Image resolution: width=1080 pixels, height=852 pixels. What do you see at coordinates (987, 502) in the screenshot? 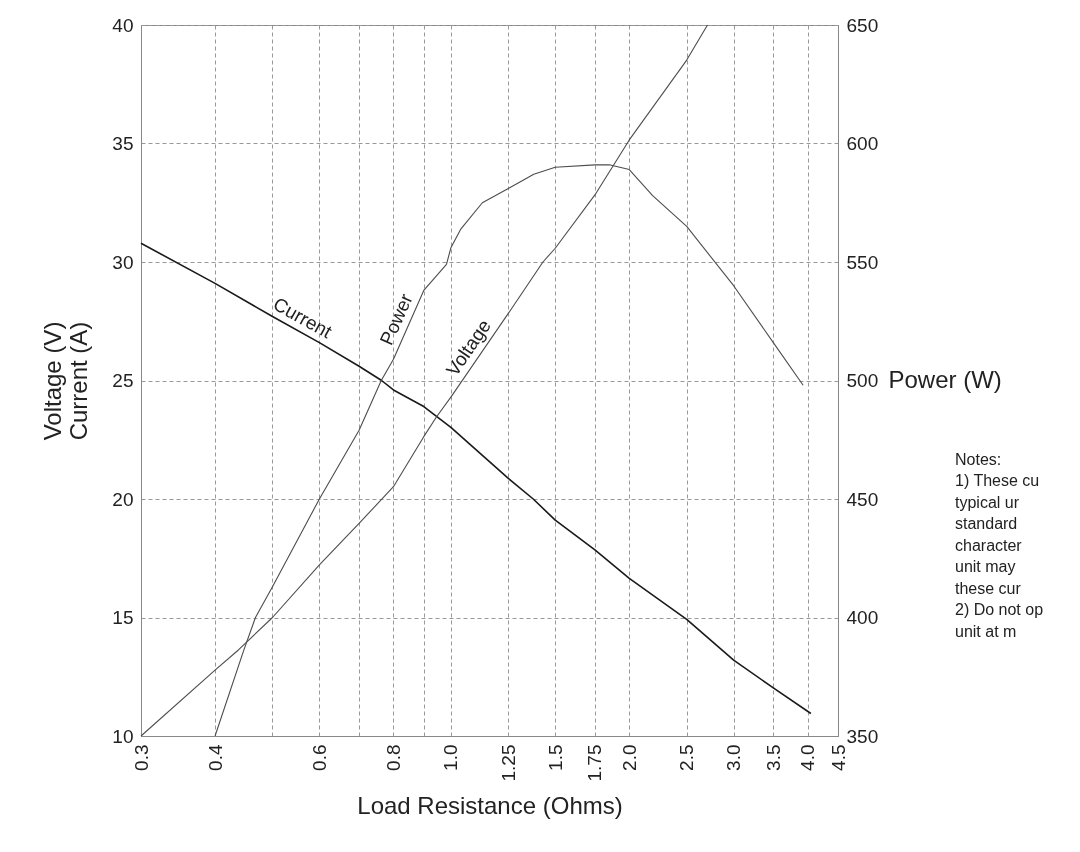
I see `text: typical ur` at bounding box center [987, 502].